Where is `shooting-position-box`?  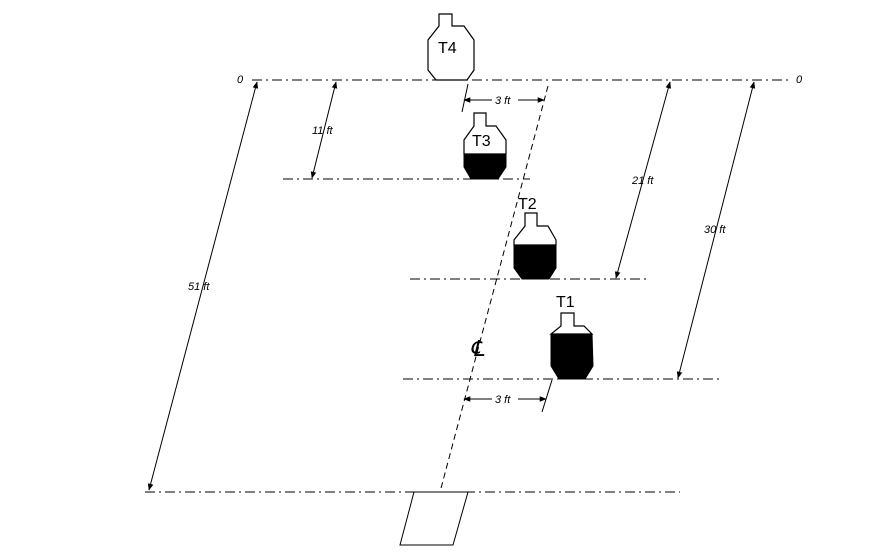
shooting-position-box is located at coordinates (434, 518).